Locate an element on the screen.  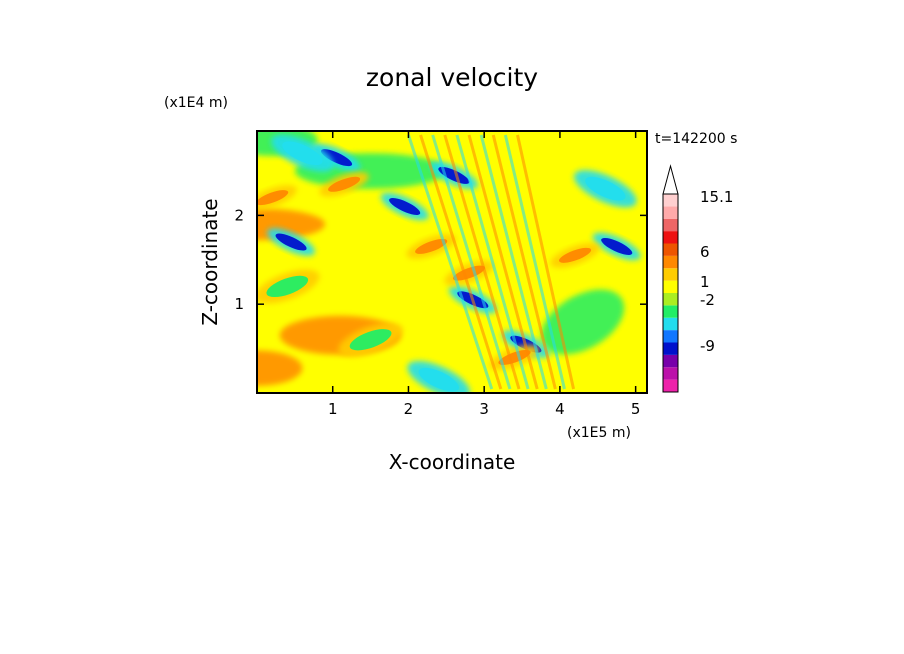
y-unit-label: (x1E4 m) is located at coordinates (196, 103).